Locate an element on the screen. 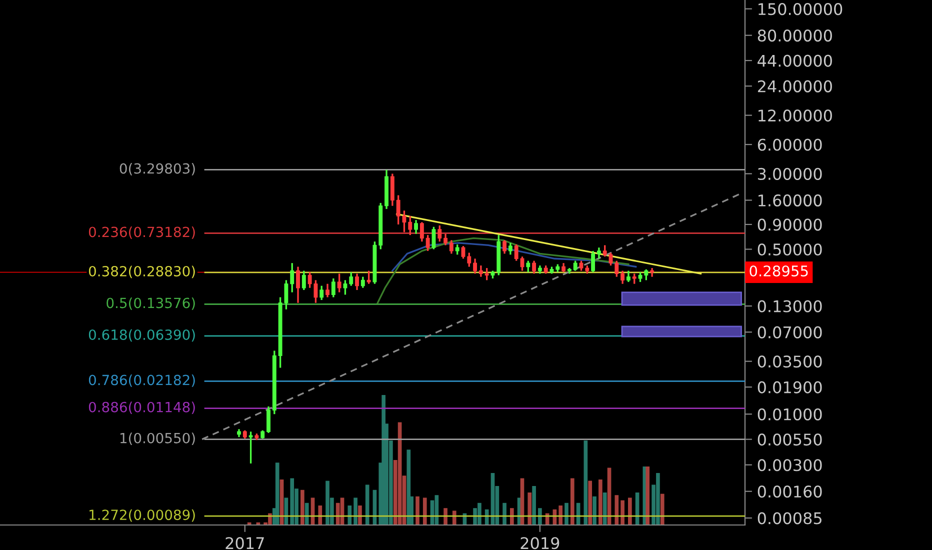 Image resolution: width=932 pixels, height=550 pixels. y-tick-label: 44.00000 is located at coordinates (795, 60).